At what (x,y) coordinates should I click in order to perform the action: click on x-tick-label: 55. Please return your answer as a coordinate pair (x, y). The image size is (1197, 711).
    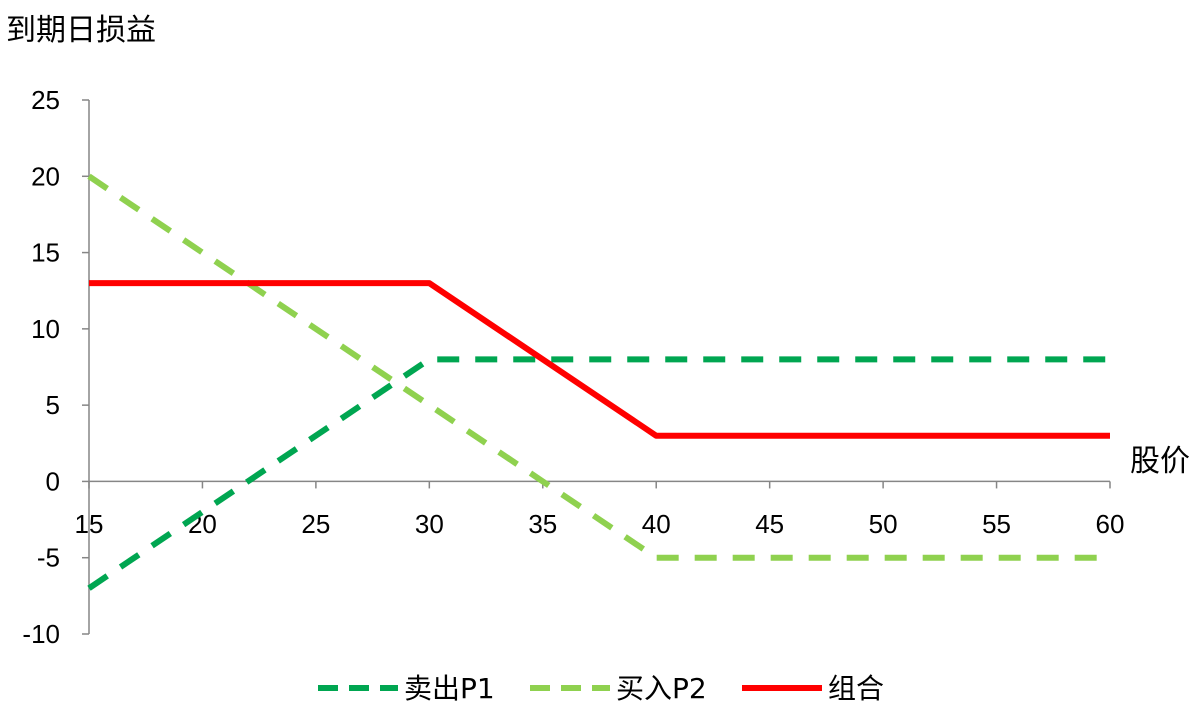
    Looking at the image, I should click on (996, 524).